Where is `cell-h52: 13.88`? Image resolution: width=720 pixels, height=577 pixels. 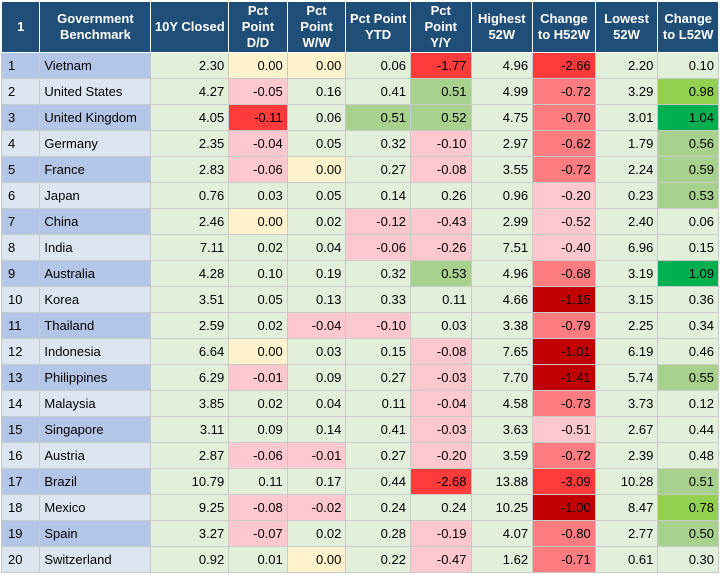
cell-h52: 13.88 is located at coordinates (502, 481).